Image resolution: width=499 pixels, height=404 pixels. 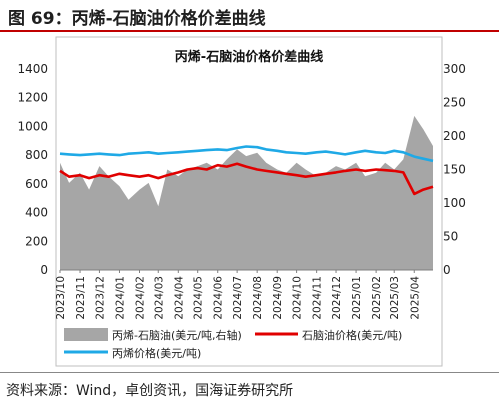 What do you see at coordinates (258, 298) in the screenshot?
I see `x-tick-label: 2024/08` at bounding box center [258, 298].